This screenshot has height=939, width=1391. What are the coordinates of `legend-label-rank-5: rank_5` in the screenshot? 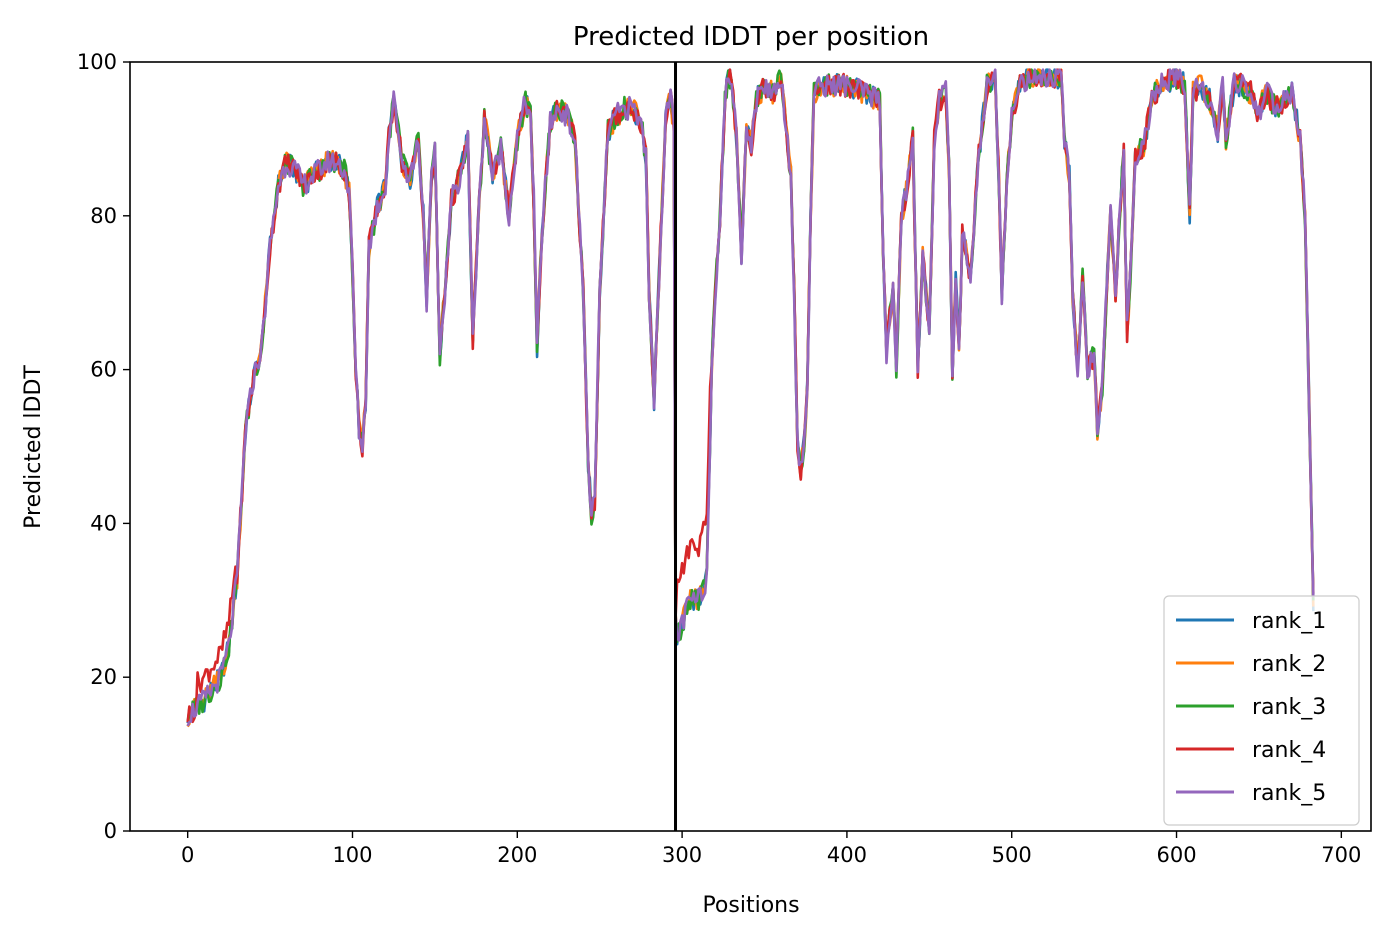 It's located at (1289, 793).